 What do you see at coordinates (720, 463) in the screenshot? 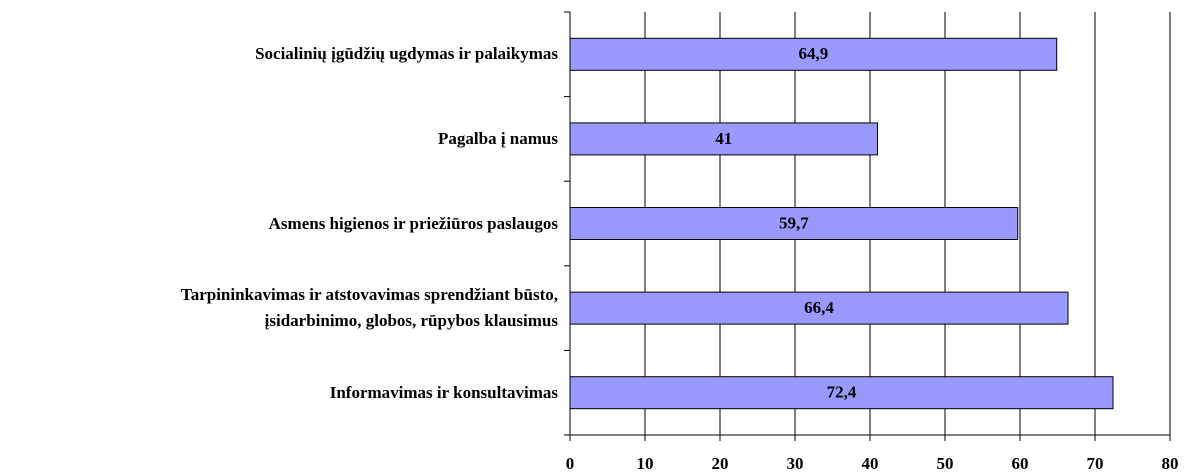
I see `x-tick-label: 20` at bounding box center [720, 463].